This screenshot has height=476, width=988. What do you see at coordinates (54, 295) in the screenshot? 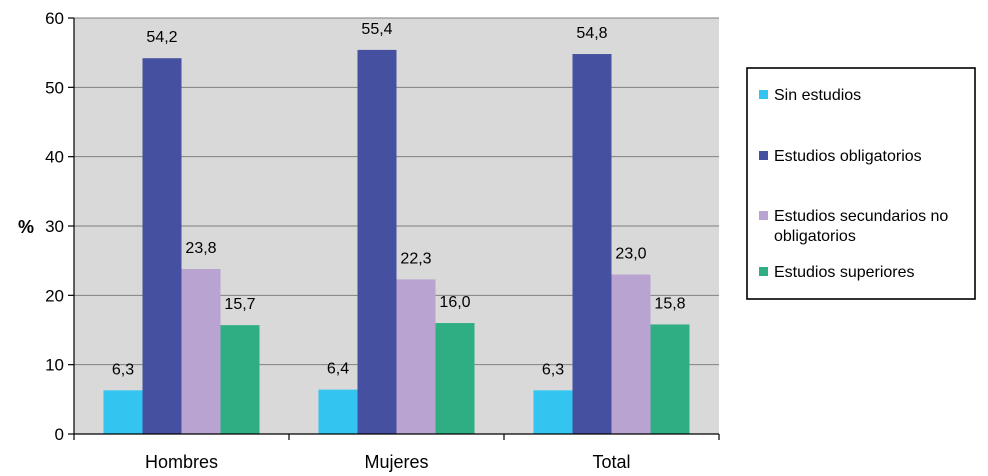
I see `y-tick-label: 20` at bounding box center [54, 295].